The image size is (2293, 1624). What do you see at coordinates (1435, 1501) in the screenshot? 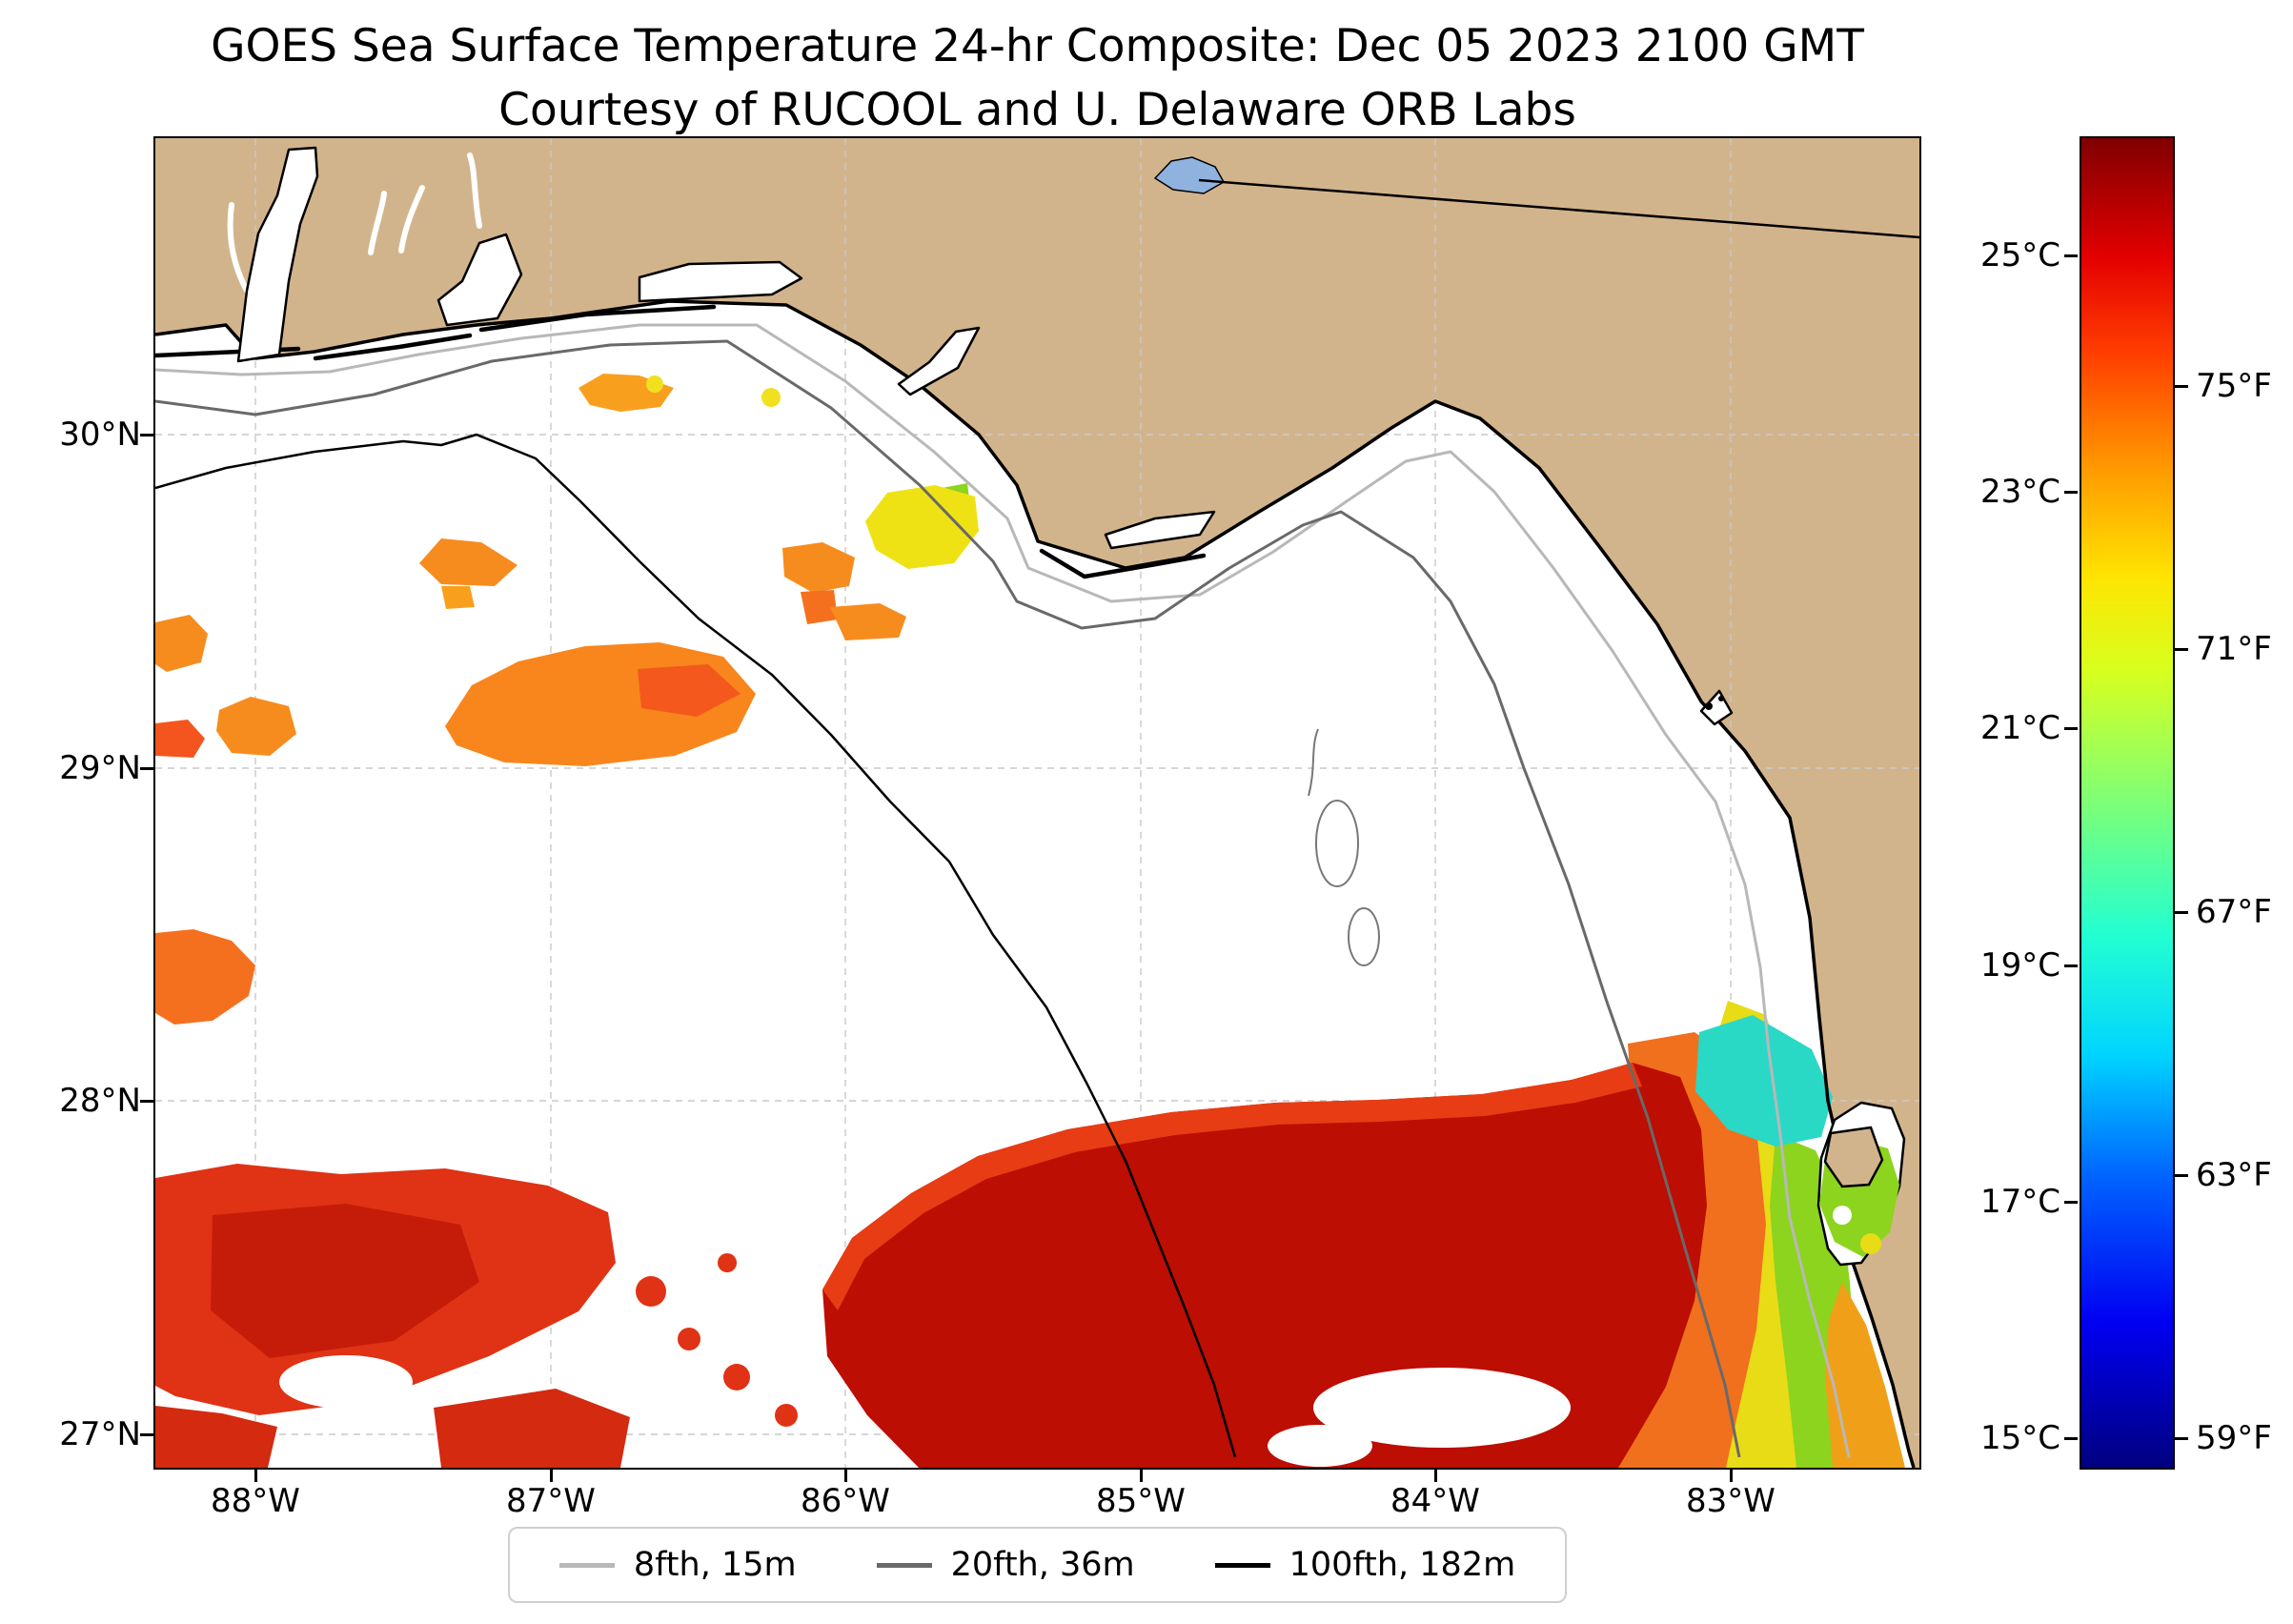
I see `x-tick-label: 84°W` at bounding box center [1435, 1501].